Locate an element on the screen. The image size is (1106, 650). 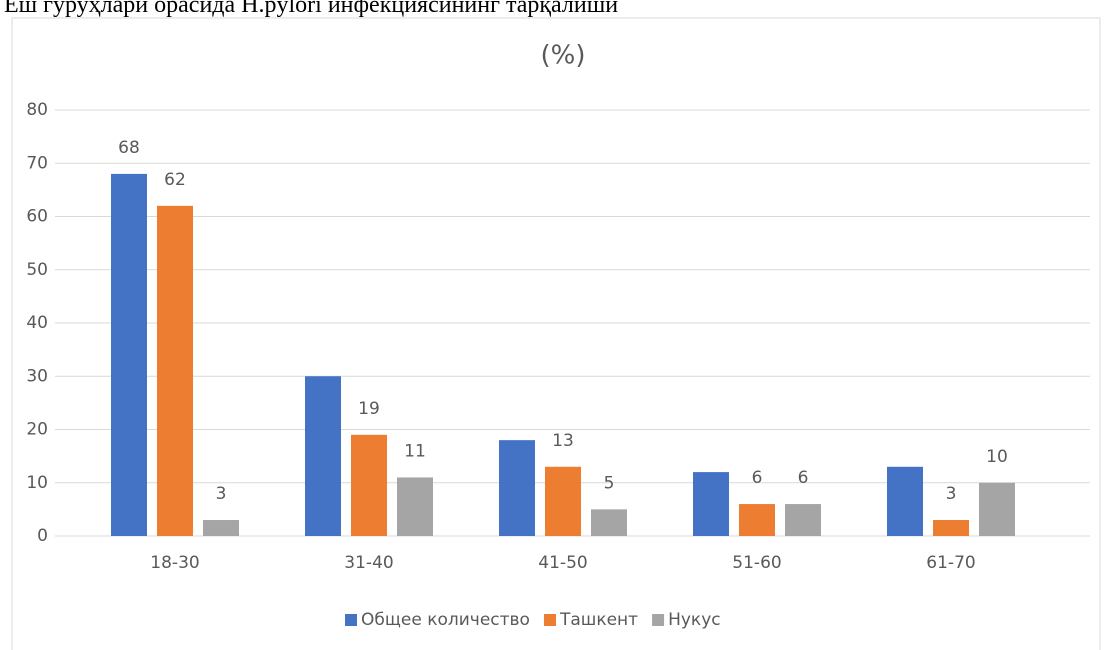
y-tick-label: 70 is located at coordinates (37, 163).